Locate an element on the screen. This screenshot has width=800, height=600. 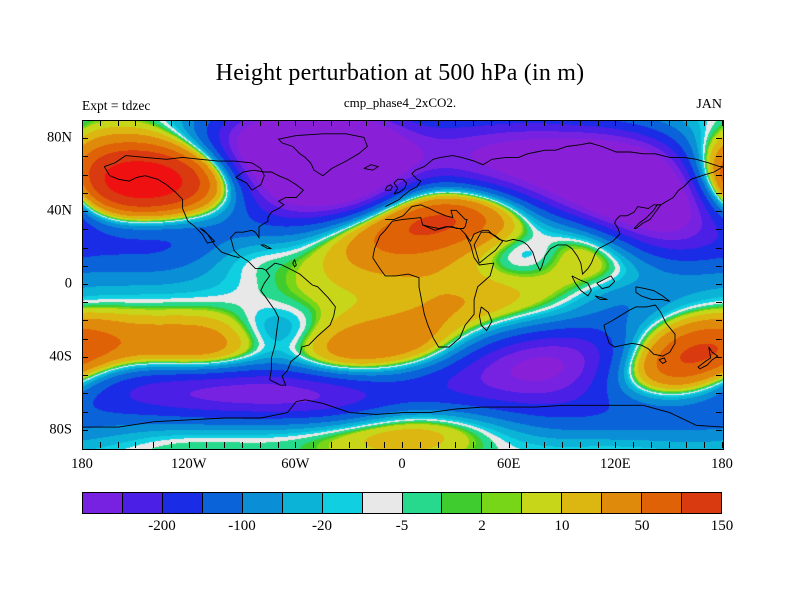
chart-subtitle: cmp_phase4_2xCO2. is located at coordinates (400, 102).